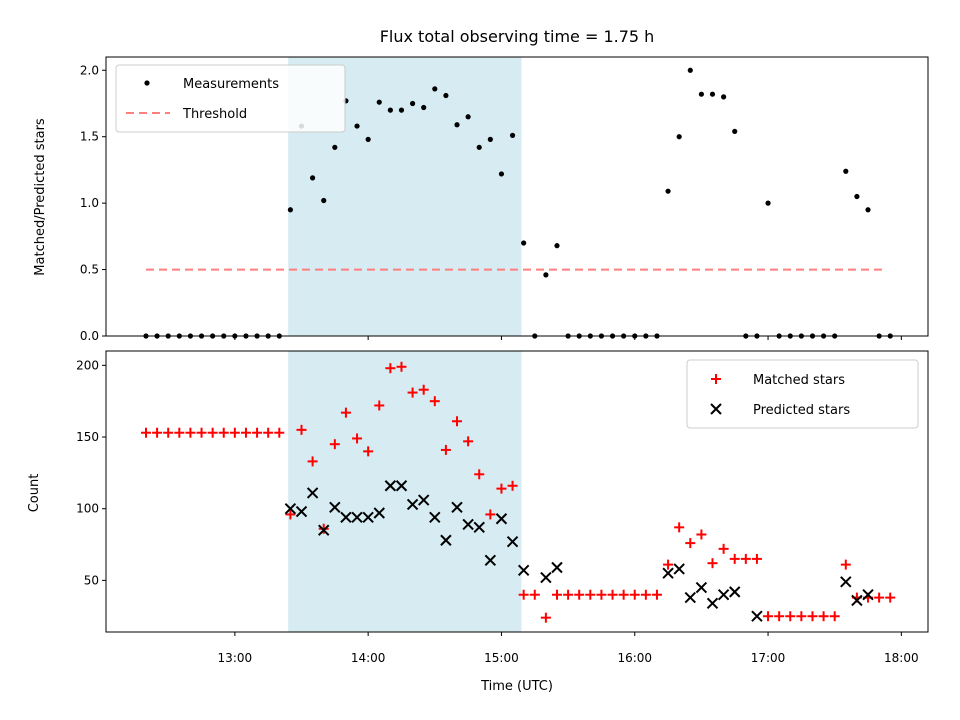 The height and width of the screenshot is (720, 960). What do you see at coordinates (802, 394) in the screenshot?
I see `bottom-legend-box` at bounding box center [802, 394].